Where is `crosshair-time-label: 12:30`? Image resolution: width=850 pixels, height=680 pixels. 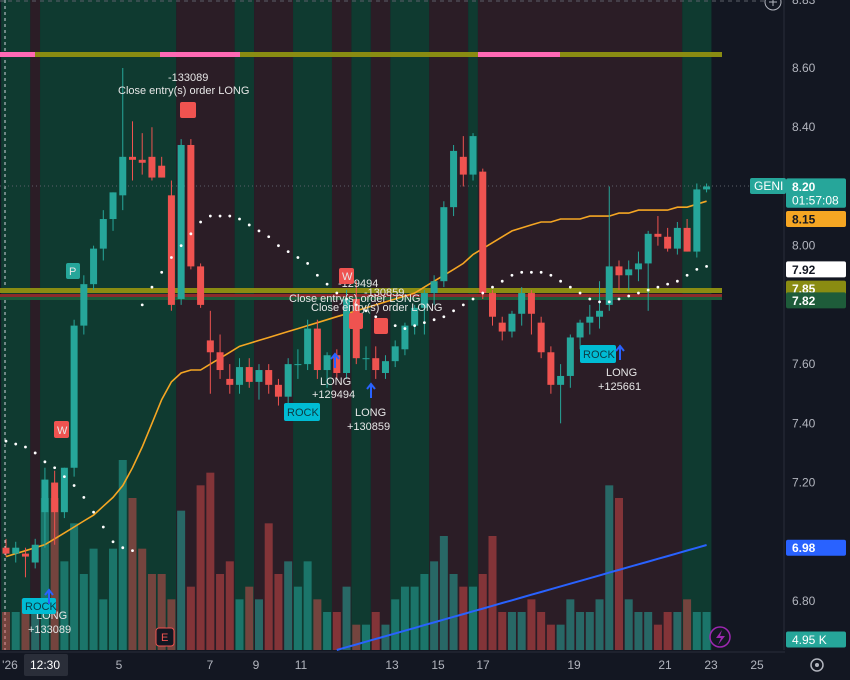 crosshair-time-label: 12:30 is located at coordinates (45, 665).